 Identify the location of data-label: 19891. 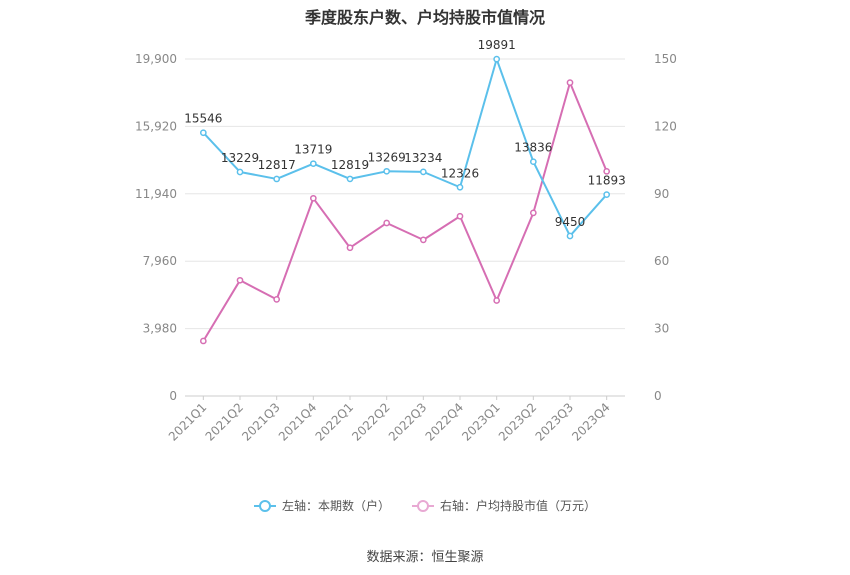
(497, 45).